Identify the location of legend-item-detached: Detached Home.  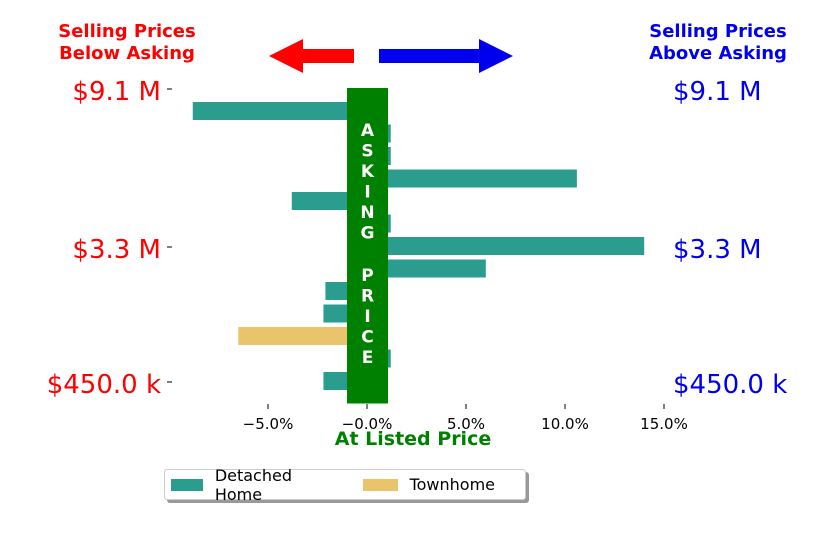
(252, 485).